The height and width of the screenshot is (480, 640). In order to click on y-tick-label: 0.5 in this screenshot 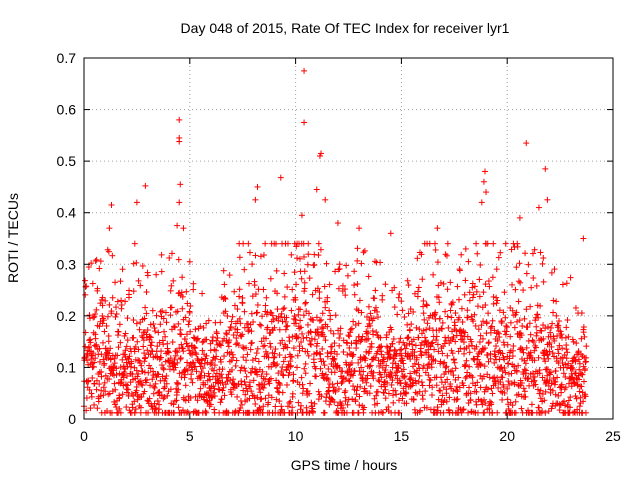, I will do `click(67, 161)`.